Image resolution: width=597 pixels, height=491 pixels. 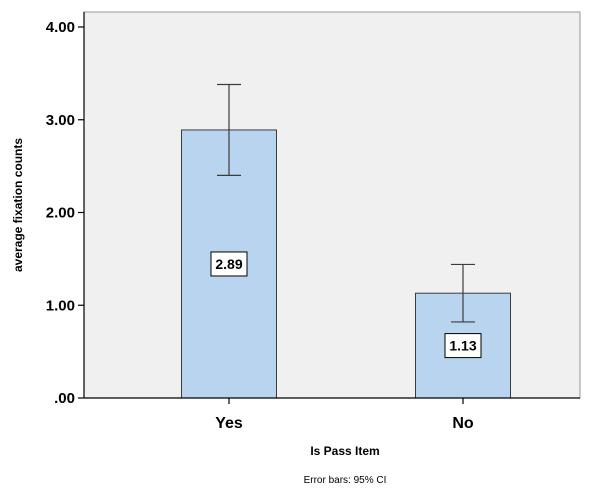 I want to click on y-tick-label: 2.00, so click(x=60, y=213).